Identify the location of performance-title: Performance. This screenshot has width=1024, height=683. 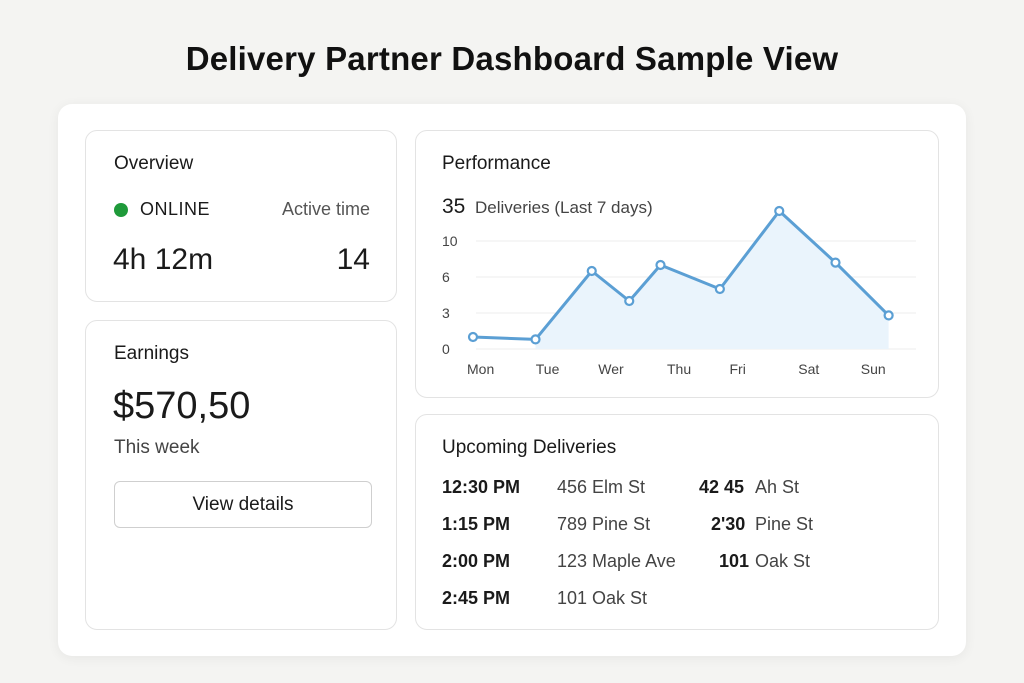
(496, 163).